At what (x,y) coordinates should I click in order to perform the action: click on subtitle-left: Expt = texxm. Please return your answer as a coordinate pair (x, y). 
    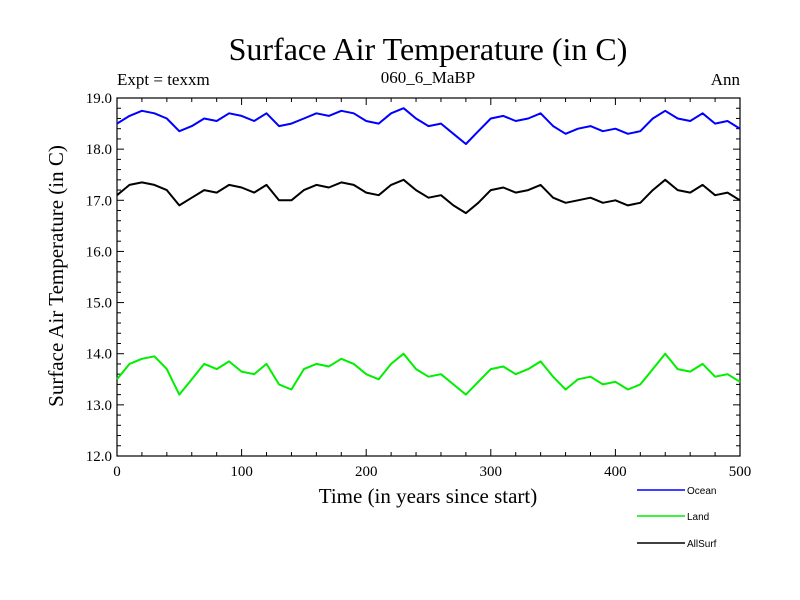
    Looking at the image, I should click on (163, 79).